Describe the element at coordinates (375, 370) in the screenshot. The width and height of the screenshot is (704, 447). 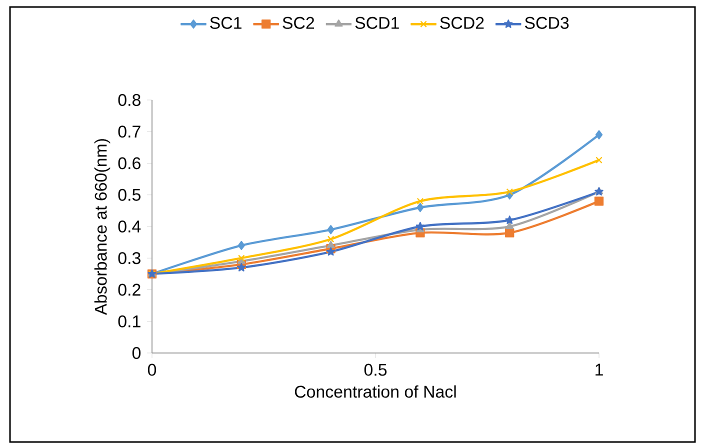
I see `x-tick-label: 0.5` at that location.